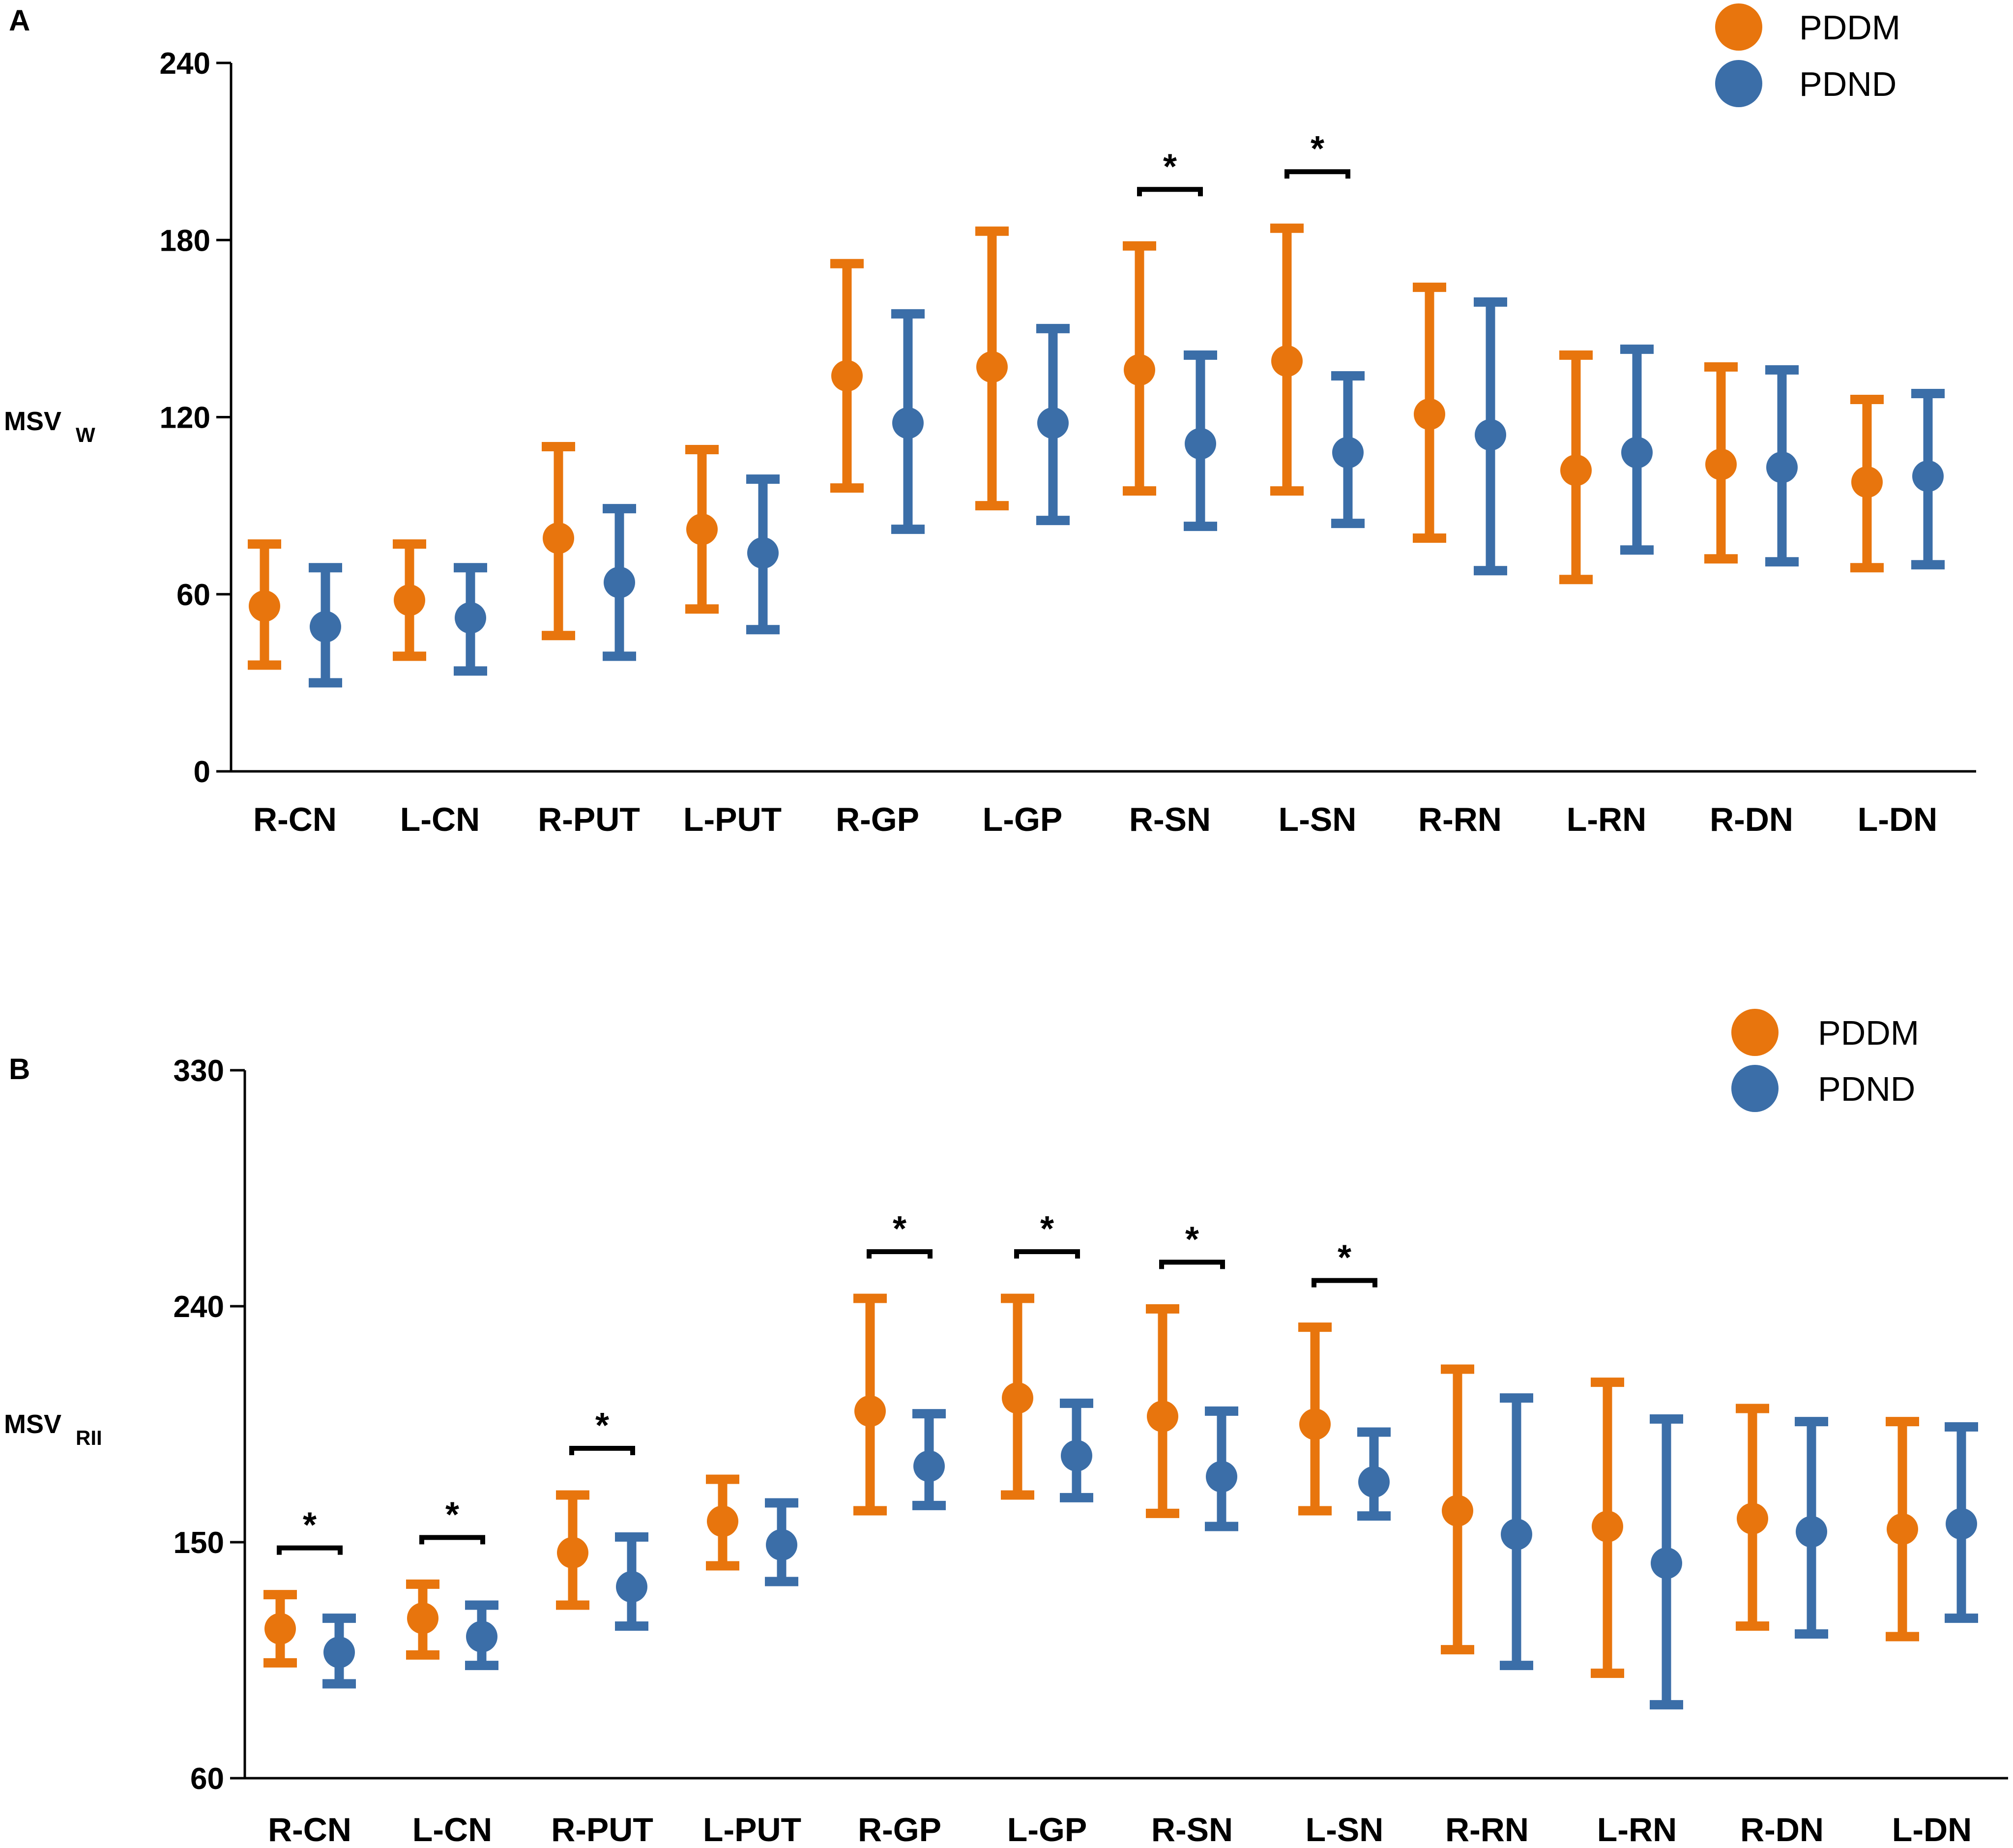 The height and width of the screenshot is (1848, 2013). I want to click on x-category-label: L-PUT, so click(752, 1829).